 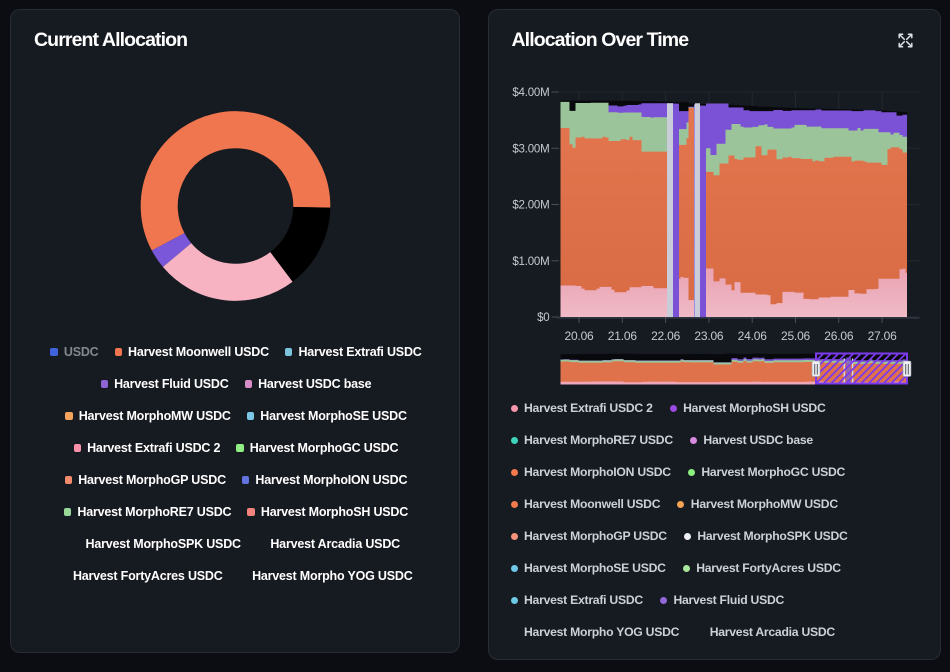 I want to click on svg-text: 24.06, so click(x=752, y=336).